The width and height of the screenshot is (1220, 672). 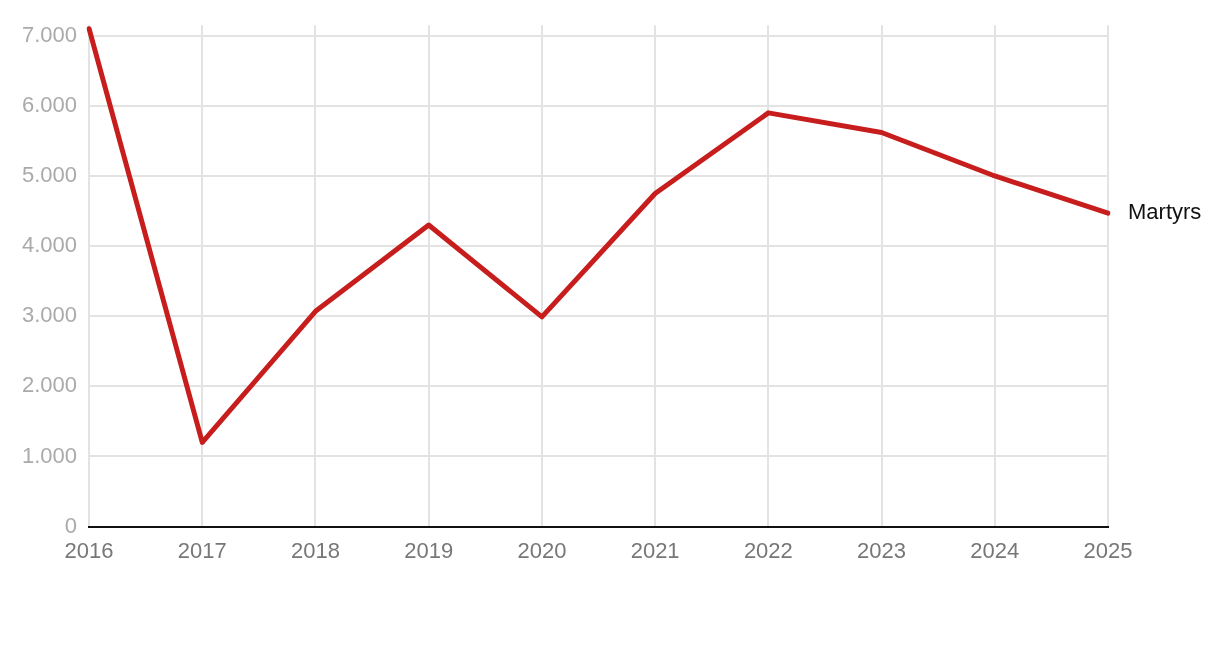 I want to click on x-tick-label: 2021, so click(x=655, y=550).